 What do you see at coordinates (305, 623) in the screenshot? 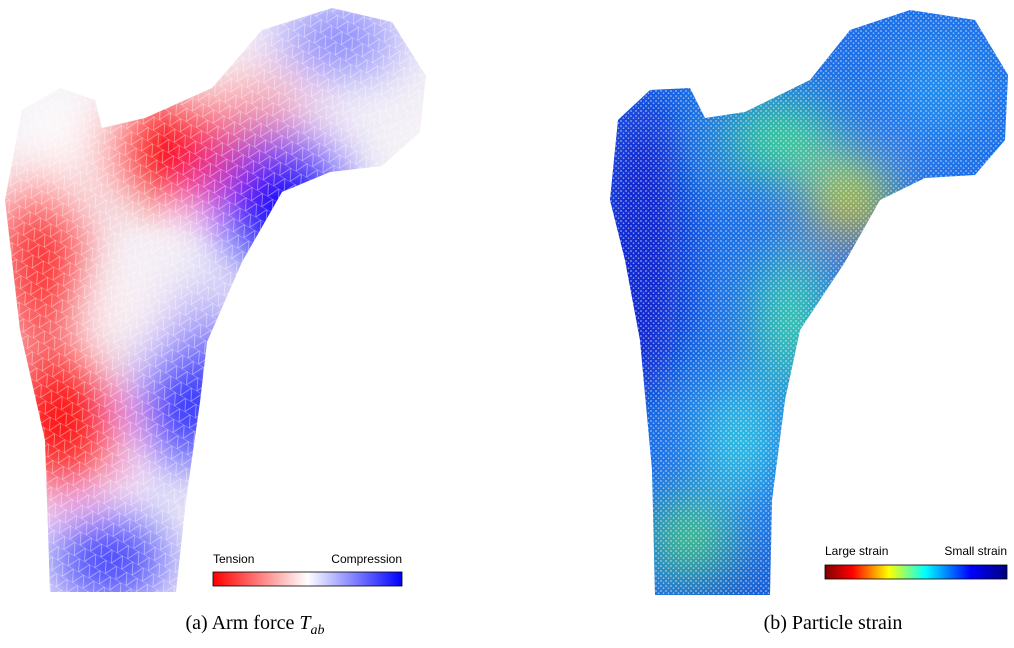
I see `caption-symbol: T` at bounding box center [305, 623].